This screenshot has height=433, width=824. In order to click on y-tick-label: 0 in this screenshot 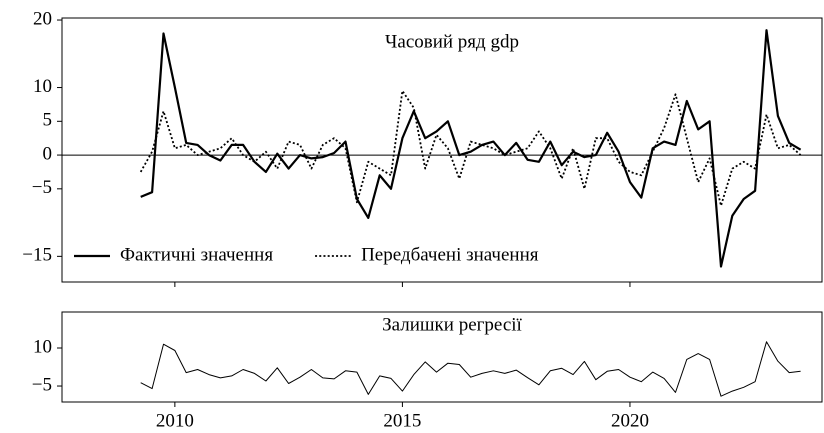, I will do `click(48, 153)`.